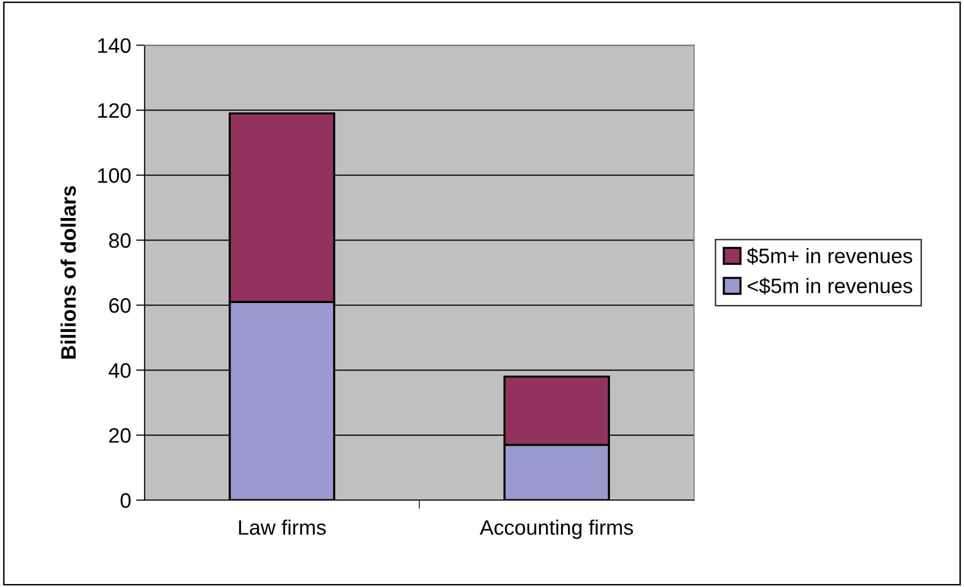  What do you see at coordinates (556, 529) in the screenshot?
I see `x-tick-label: Accounting firms` at bounding box center [556, 529].